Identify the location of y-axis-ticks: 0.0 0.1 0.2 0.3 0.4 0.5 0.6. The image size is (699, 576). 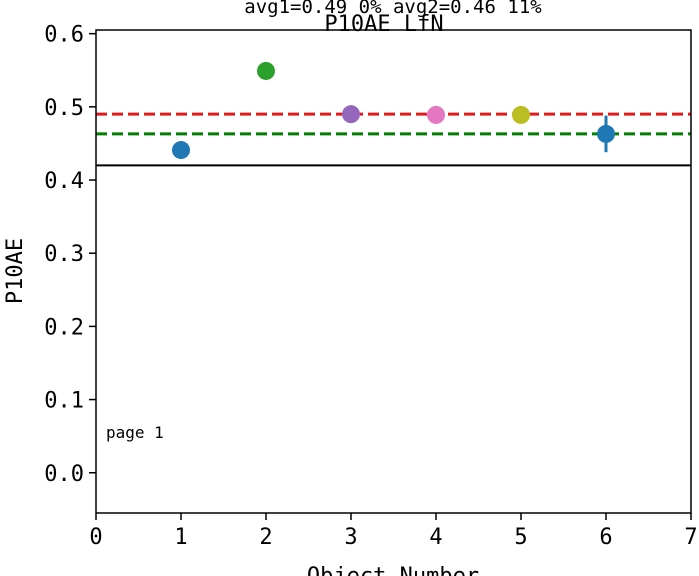
(70, 255).